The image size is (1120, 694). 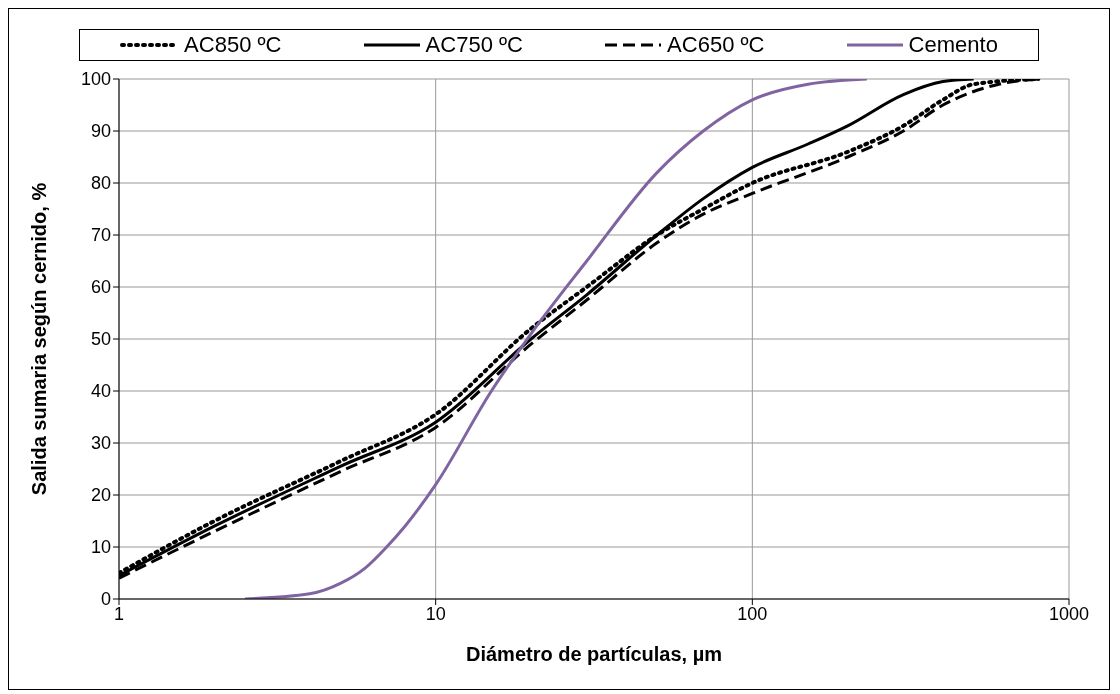 What do you see at coordinates (233, 45) in the screenshot?
I see `legend-label: AC850 ºC` at bounding box center [233, 45].